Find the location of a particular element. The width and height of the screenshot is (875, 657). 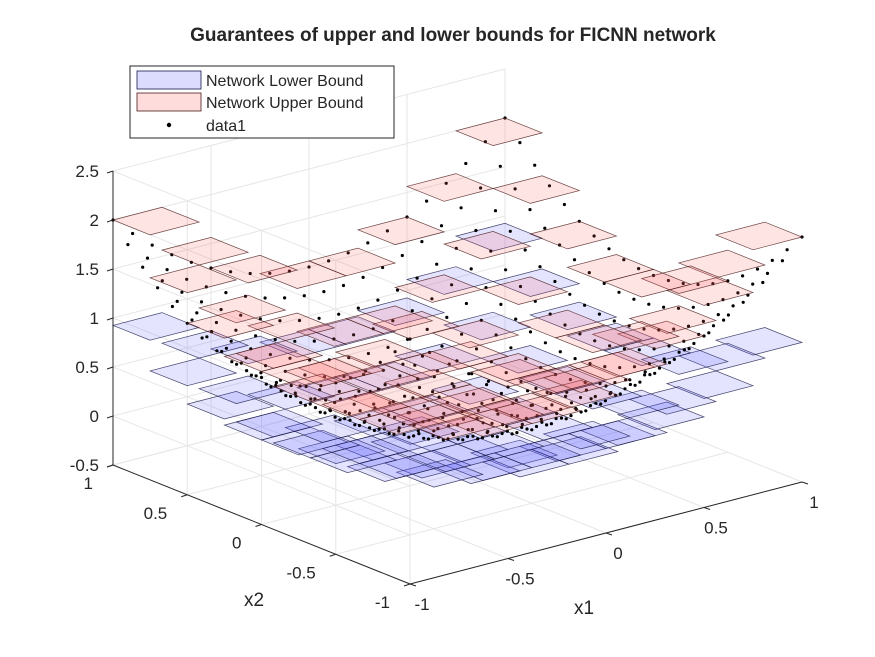

z-tick-label: 0.5 is located at coordinates (87, 367).